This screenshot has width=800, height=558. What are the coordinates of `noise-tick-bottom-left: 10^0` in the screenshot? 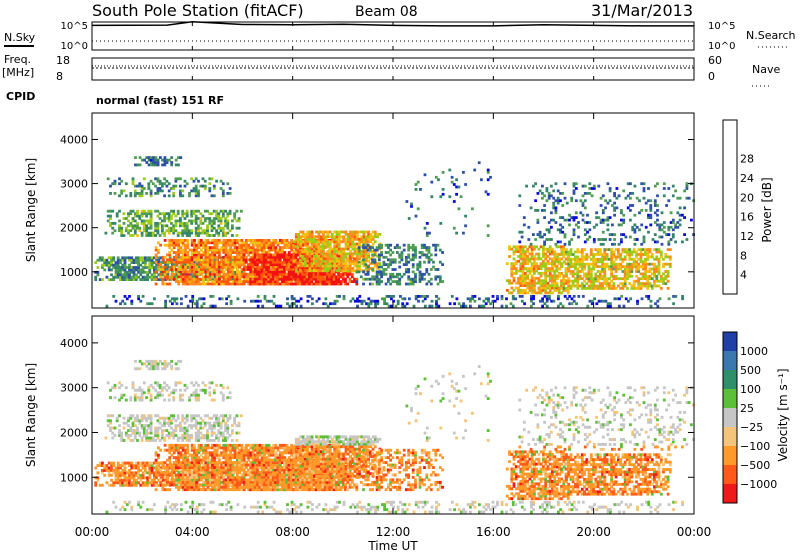 It's located at (74, 46).